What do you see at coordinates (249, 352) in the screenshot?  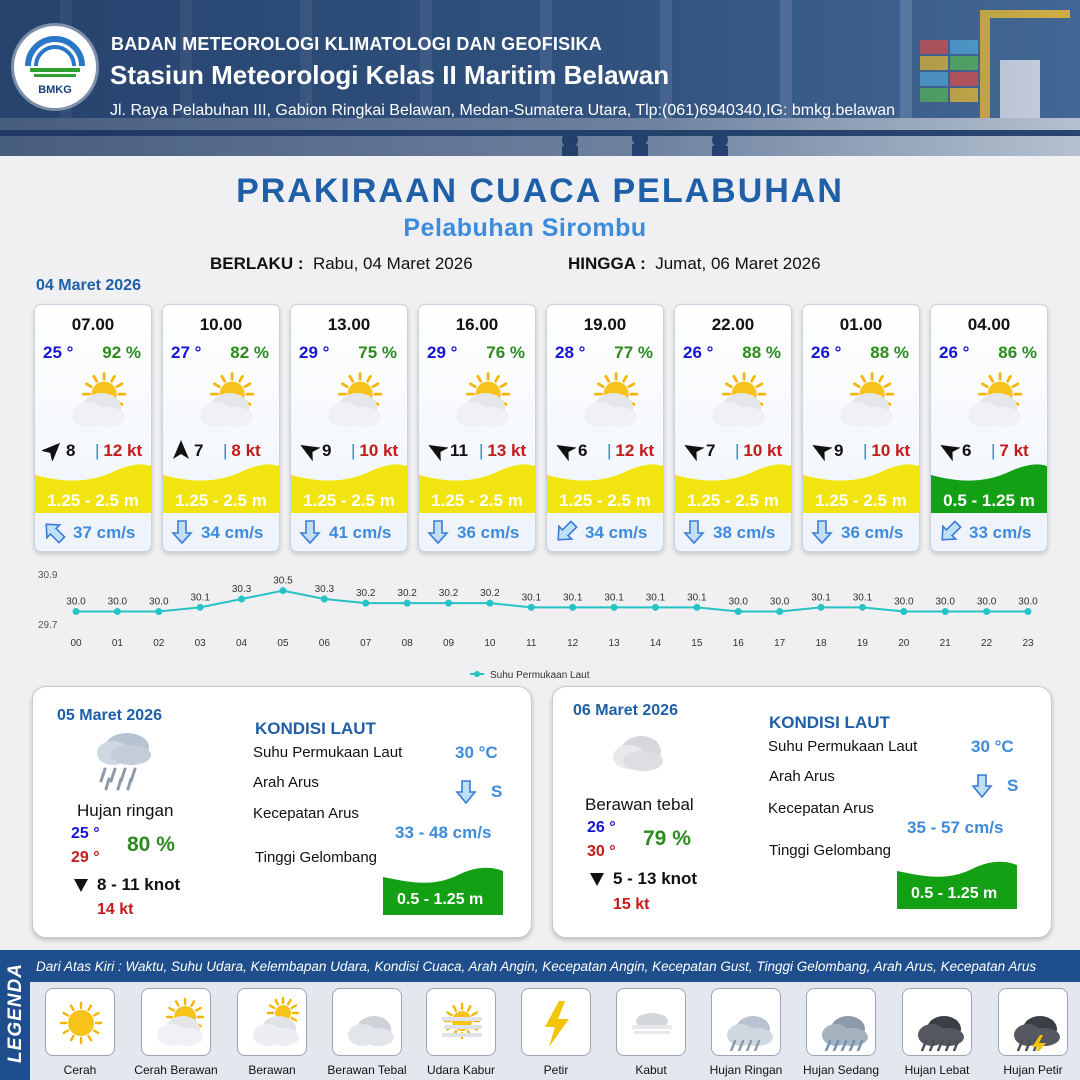 I see `forecast-humidity: 82 %` at bounding box center [249, 352].